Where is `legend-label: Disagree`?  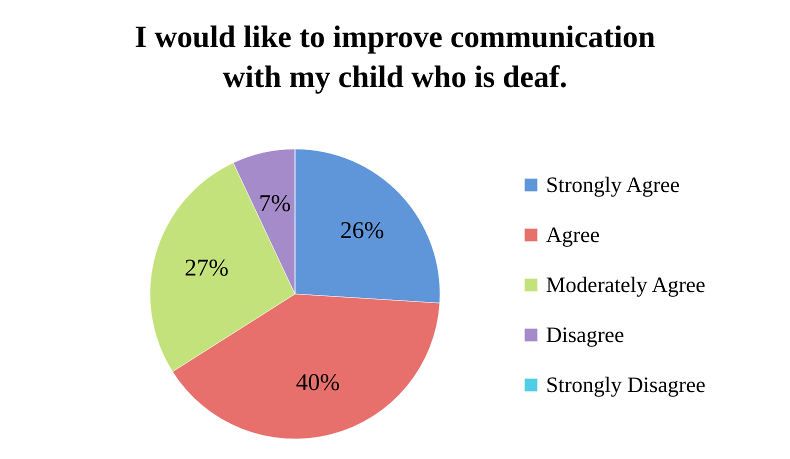
legend-label: Disagree is located at coordinates (585, 334).